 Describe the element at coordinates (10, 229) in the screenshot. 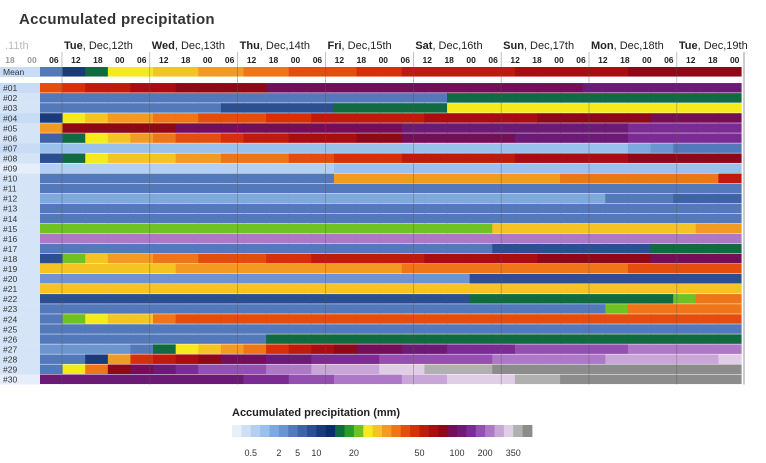

I see `row-label: #15` at that location.